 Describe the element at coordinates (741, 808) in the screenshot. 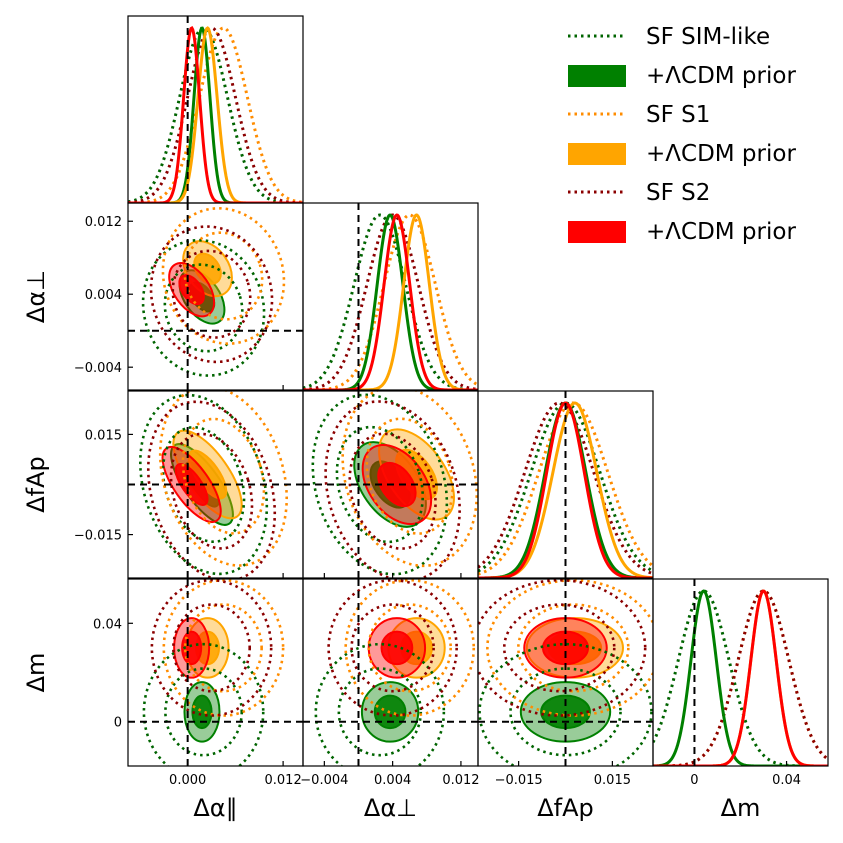

I see `xlabel-dm: Δm` at that location.